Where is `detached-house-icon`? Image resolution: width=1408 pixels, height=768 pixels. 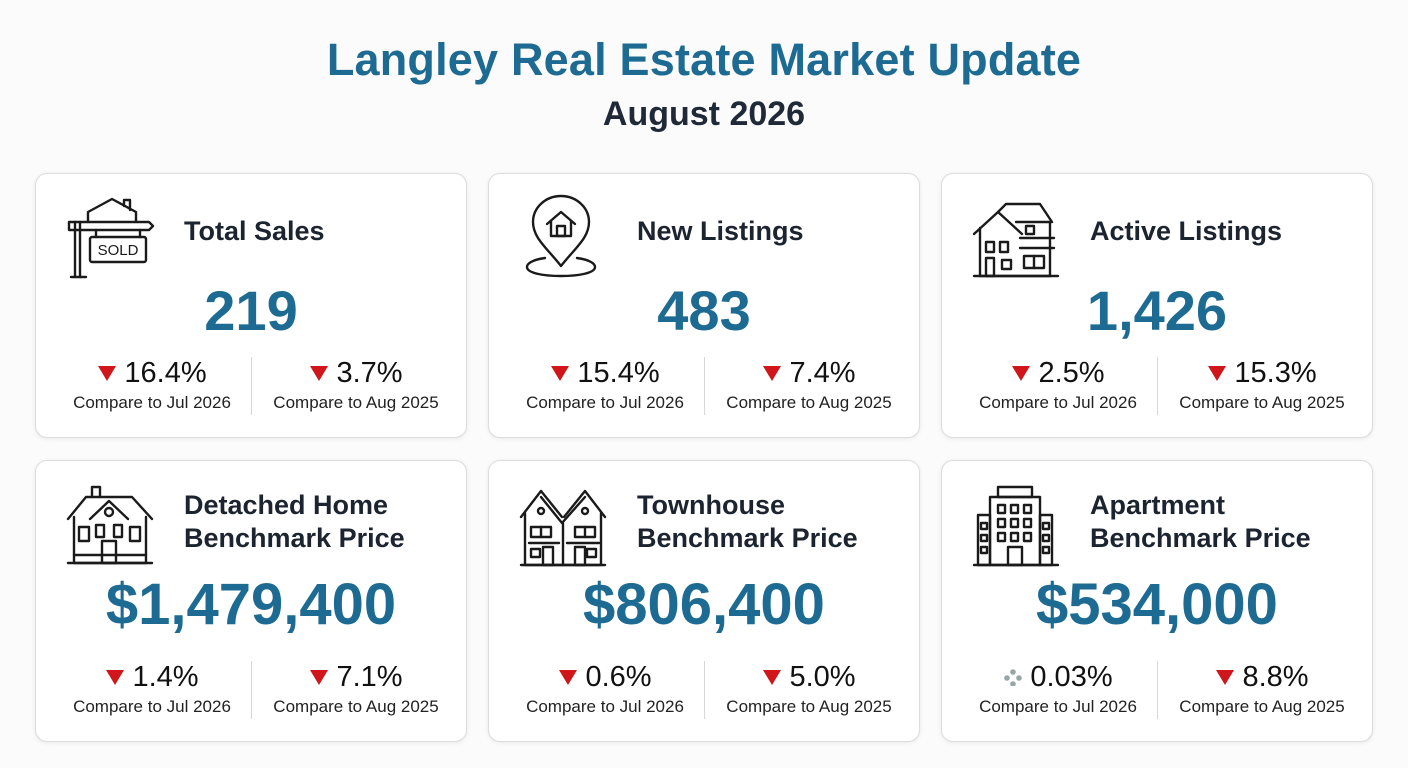 detached-house-icon is located at coordinates (111, 528).